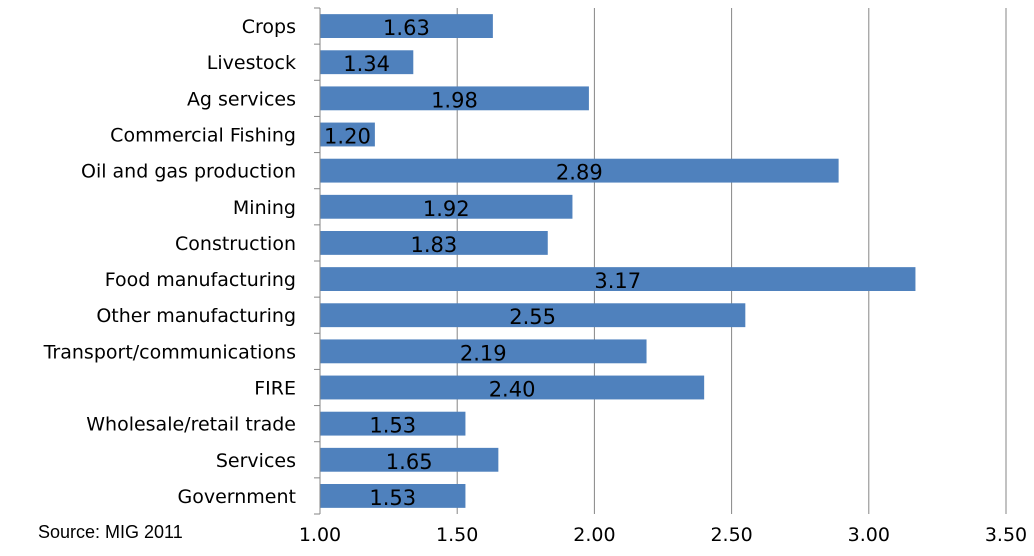  Describe the element at coordinates (235, 244) in the screenshot. I see `category-label: Construction` at that location.